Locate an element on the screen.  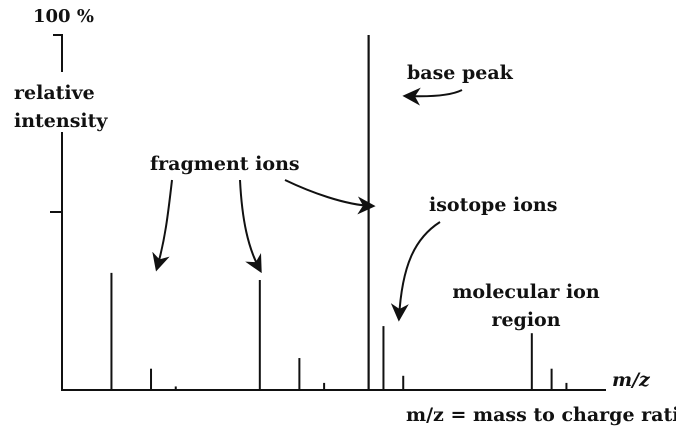
x-axis-label: m/z is located at coordinates (631, 380).